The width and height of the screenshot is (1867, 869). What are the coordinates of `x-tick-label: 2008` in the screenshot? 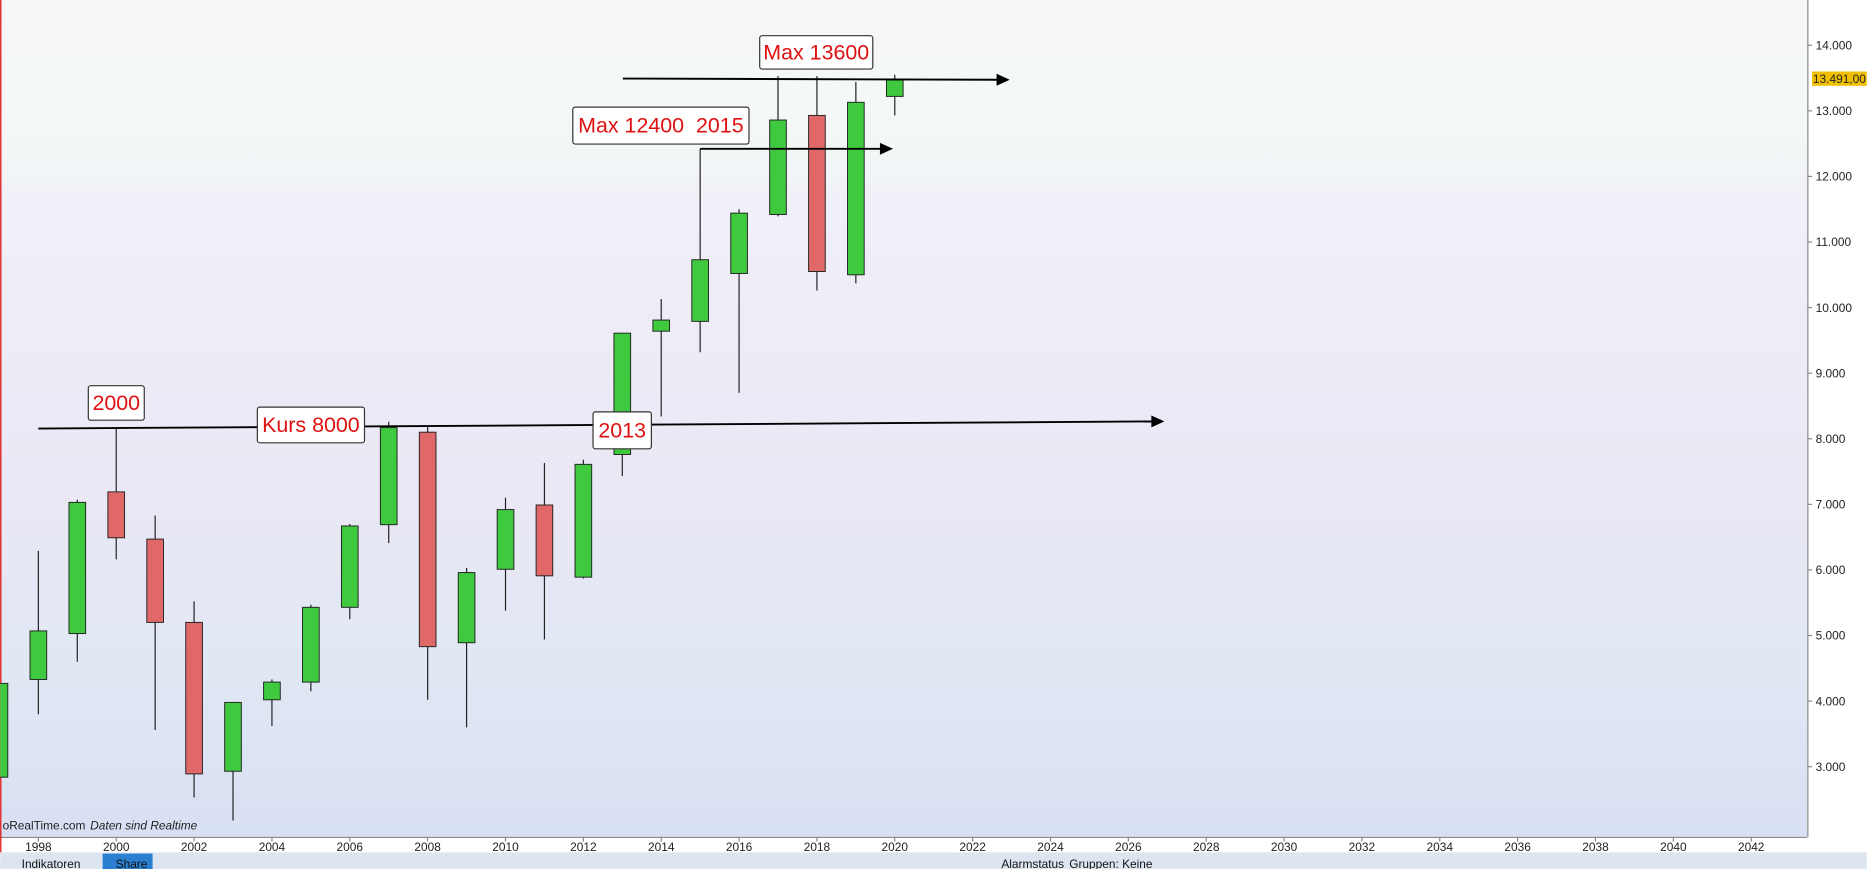 It's located at (427, 847).